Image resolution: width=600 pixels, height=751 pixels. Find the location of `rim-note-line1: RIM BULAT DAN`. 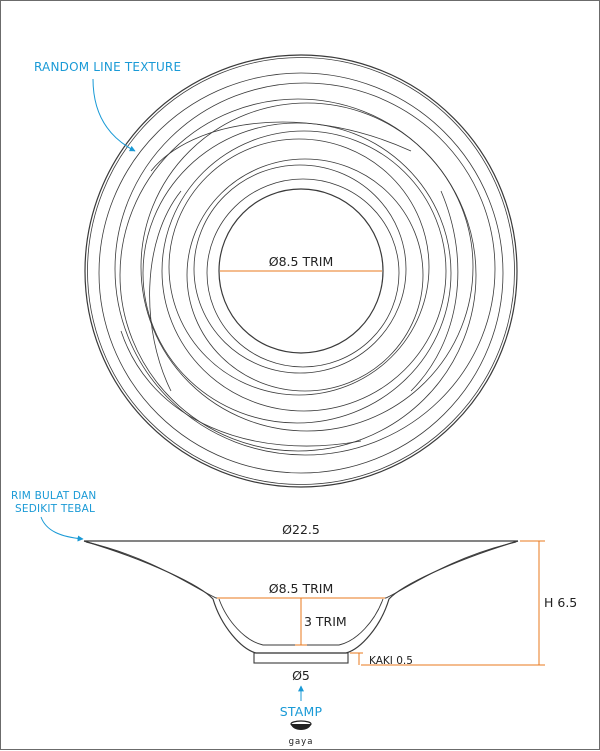

rim-note-line1: RIM BULAT DAN is located at coordinates (53, 496).